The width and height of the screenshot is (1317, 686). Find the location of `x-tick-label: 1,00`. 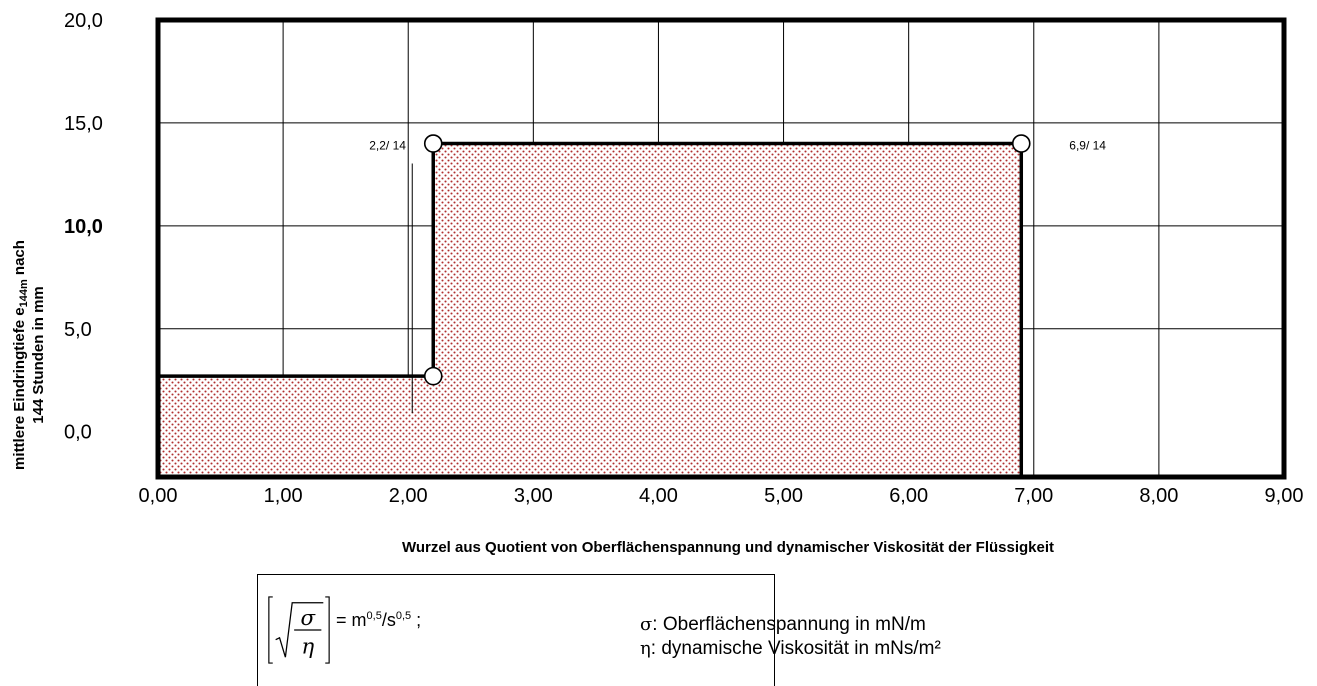

x-tick-label: 1,00 is located at coordinates (283, 496).